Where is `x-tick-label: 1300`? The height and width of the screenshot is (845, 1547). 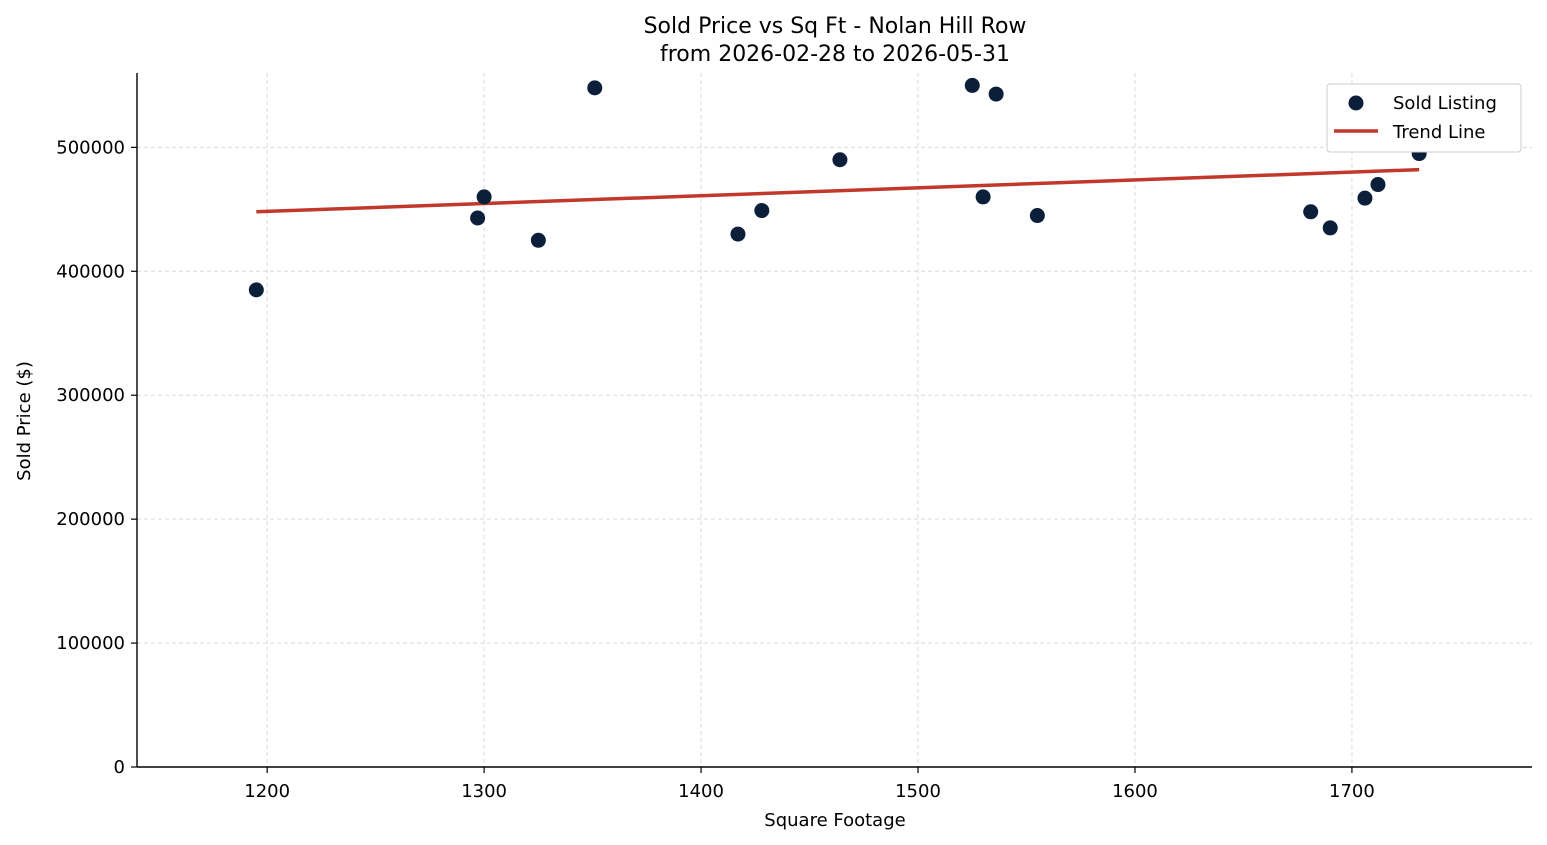 x-tick-label: 1300 is located at coordinates (484, 791).